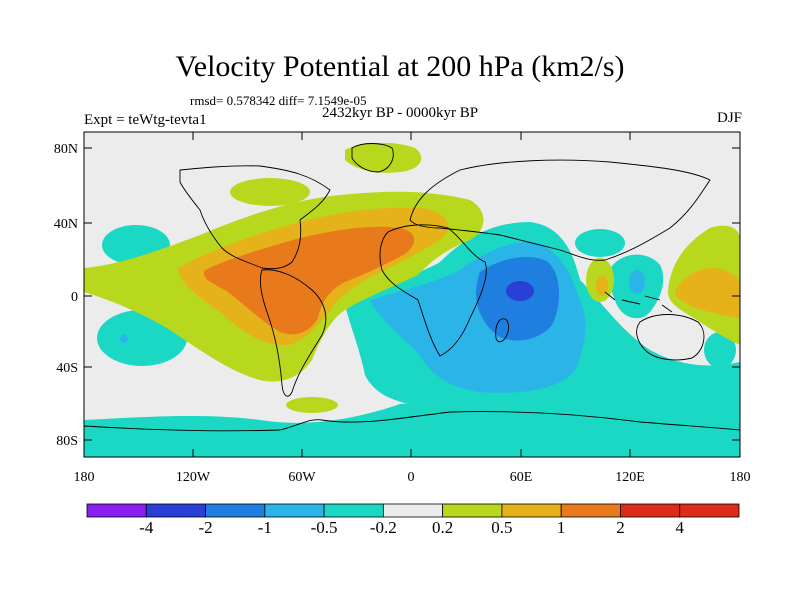 Image resolution: width=800 pixels, height=600 pixels. I want to click on colorbar: -4 -2 -1 -0.5 -0.2 0.2 0.5 1 2 4, so click(413, 520).